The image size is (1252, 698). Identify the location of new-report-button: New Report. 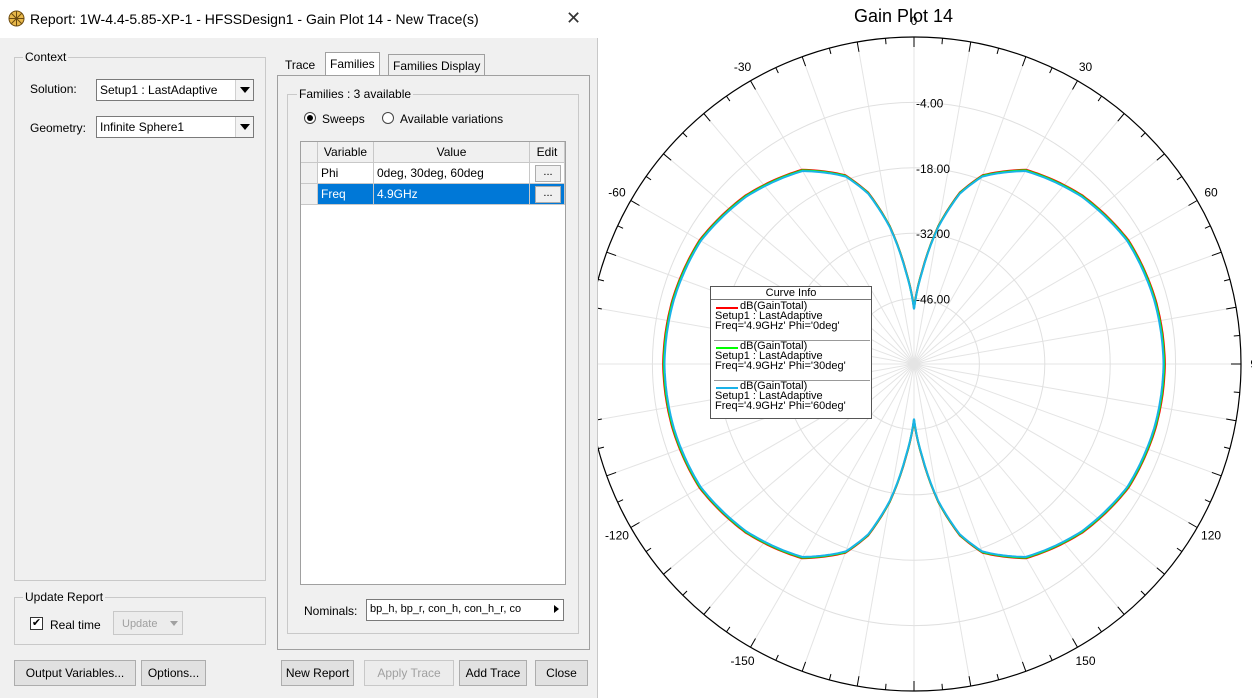
(317, 673).